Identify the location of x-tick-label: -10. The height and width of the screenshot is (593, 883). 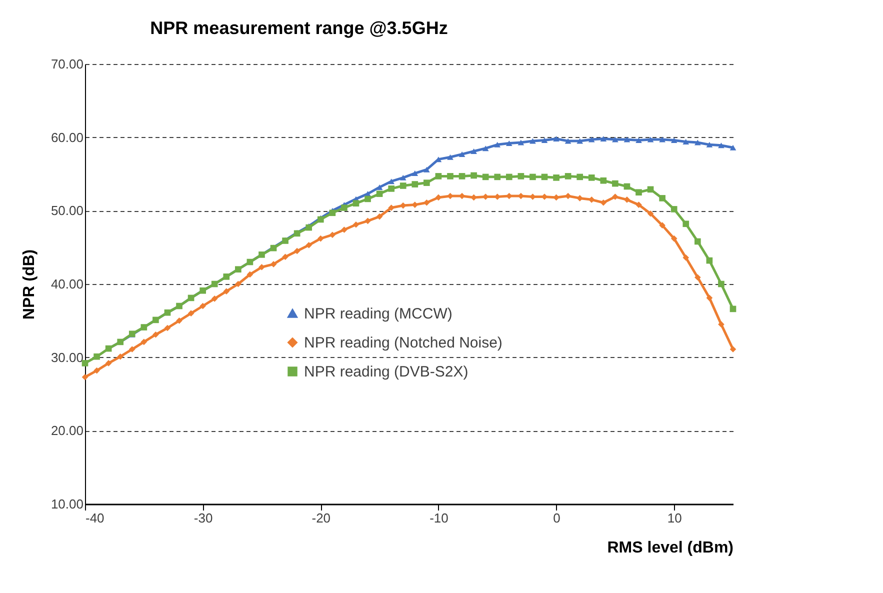
(439, 518).